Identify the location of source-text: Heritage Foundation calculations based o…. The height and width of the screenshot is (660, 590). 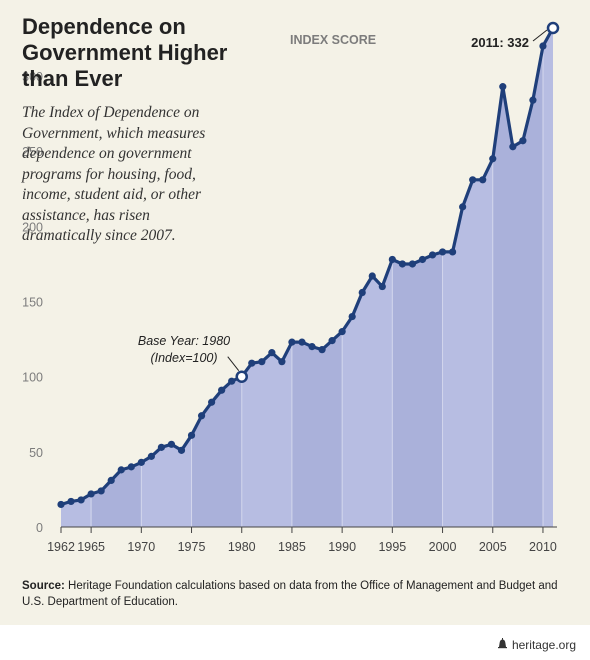
(290, 594).